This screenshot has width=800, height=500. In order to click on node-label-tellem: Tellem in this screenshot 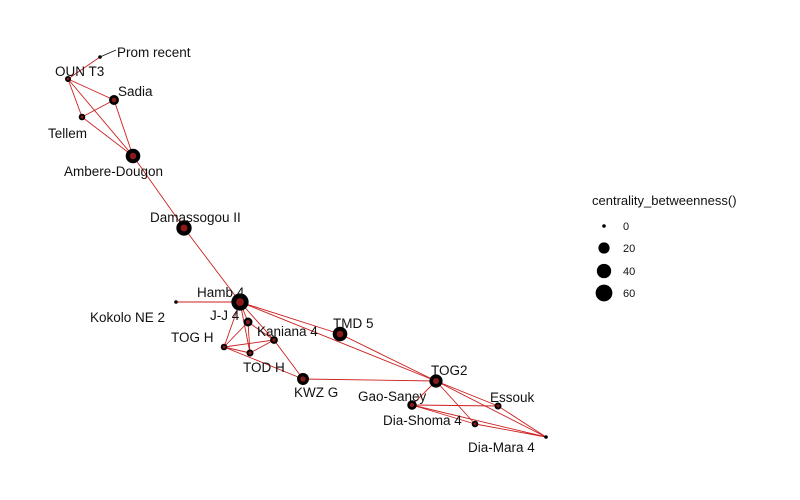, I will do `click(67, 133)`.